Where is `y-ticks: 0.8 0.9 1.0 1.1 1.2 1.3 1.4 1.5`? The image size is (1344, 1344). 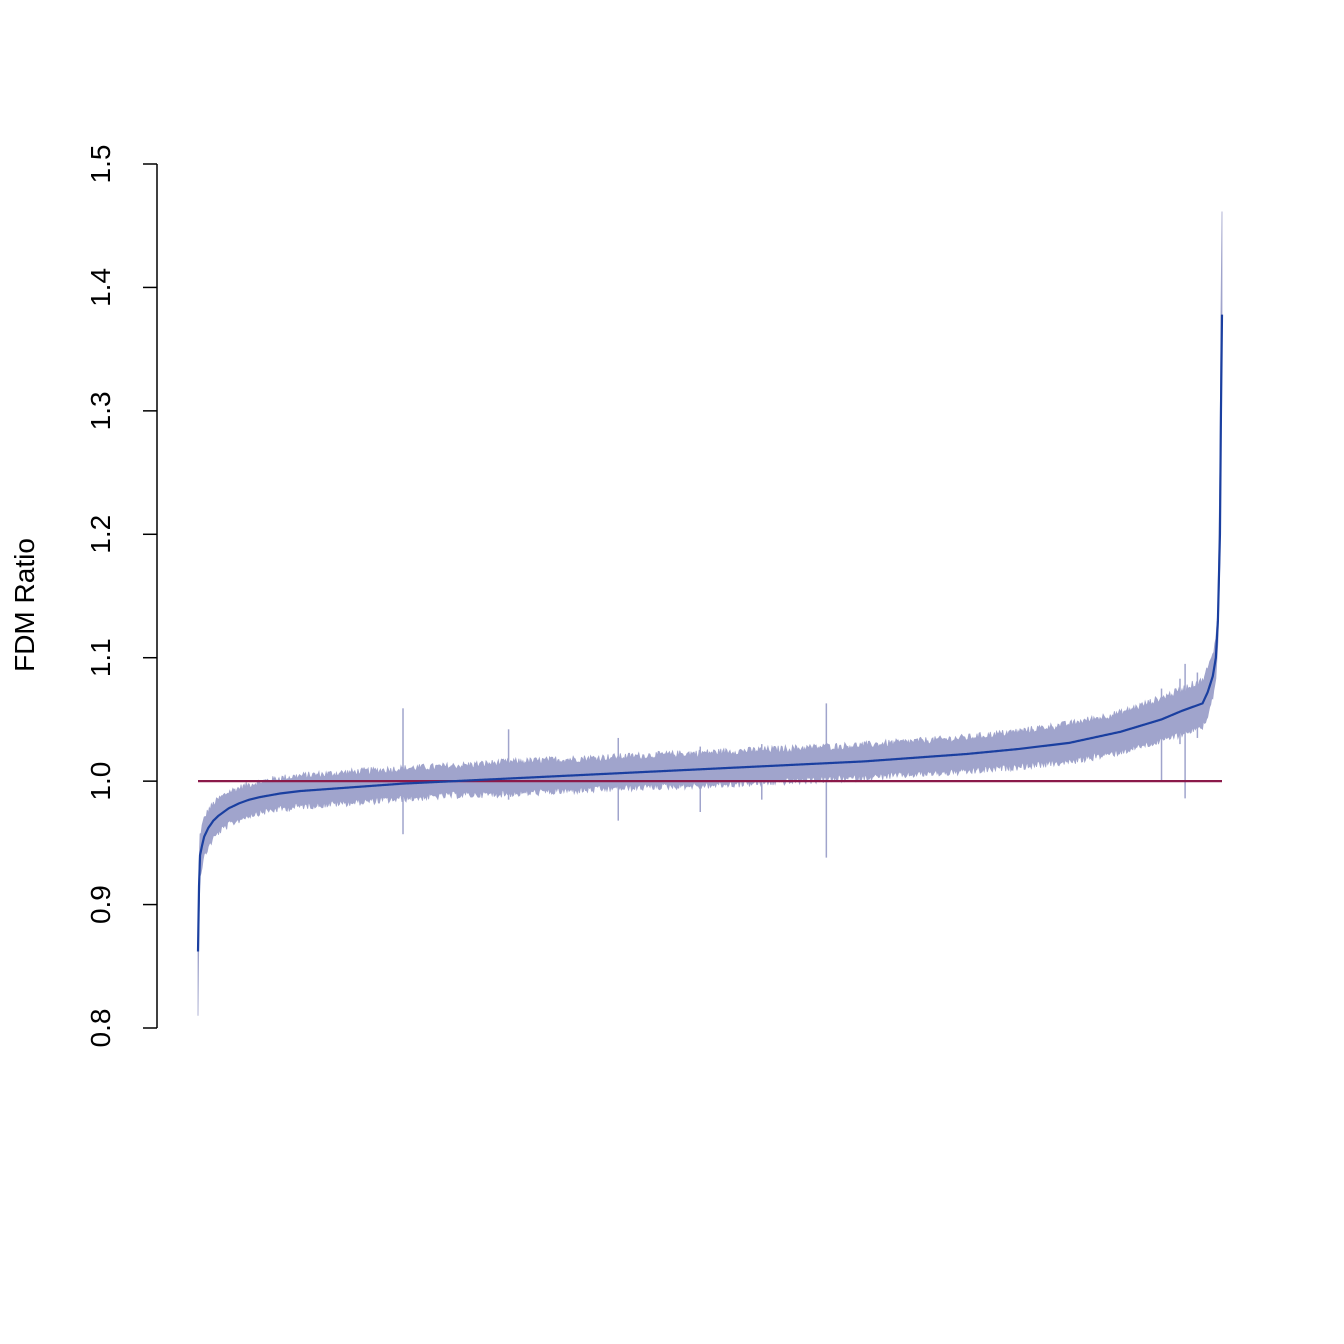
y-ticks: 0.8 0.9 1.0 1.1 1.2 1.3 1.4 1.5 is located at coordinates (121, 596).